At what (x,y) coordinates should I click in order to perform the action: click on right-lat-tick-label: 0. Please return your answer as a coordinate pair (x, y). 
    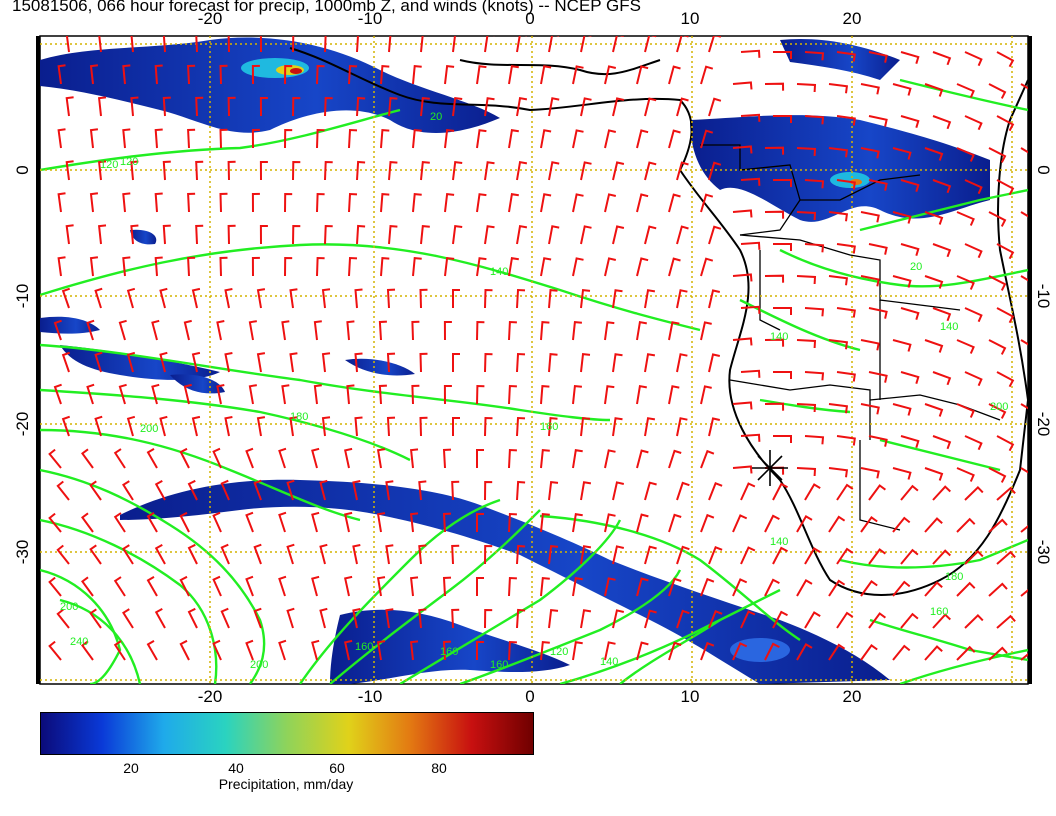
    Looking at the image, I should click on (1043, 169).